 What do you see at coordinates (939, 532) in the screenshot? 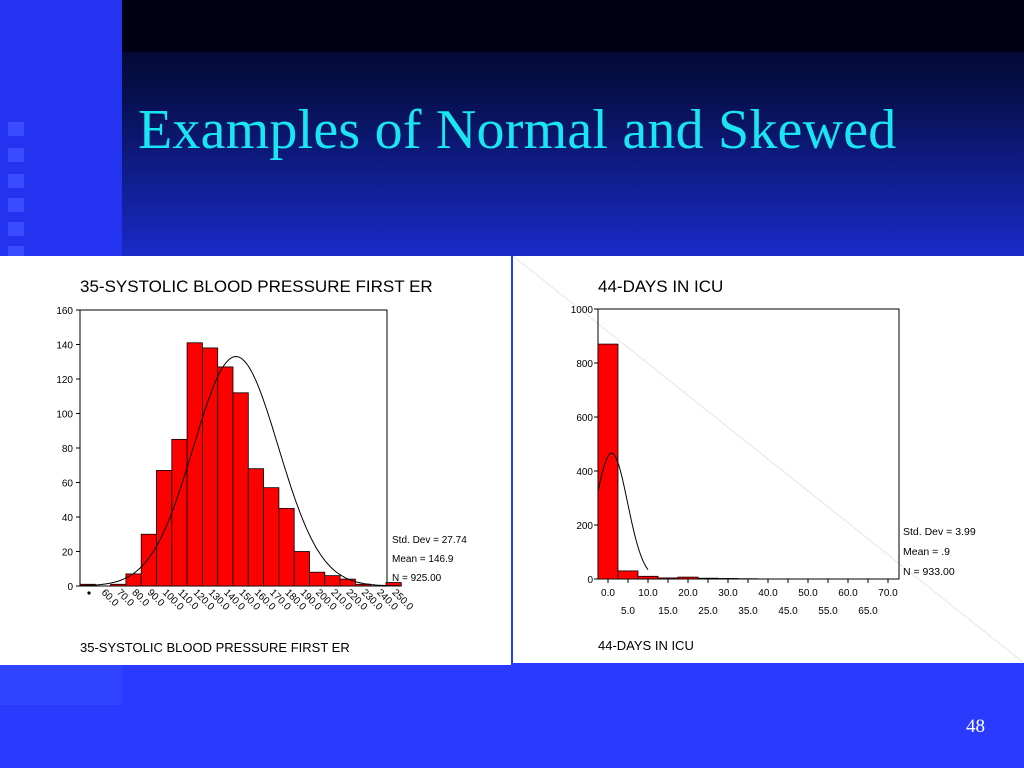
I see `stat-line: Std. Dev = 3.99` at bounding box center [939, 532].